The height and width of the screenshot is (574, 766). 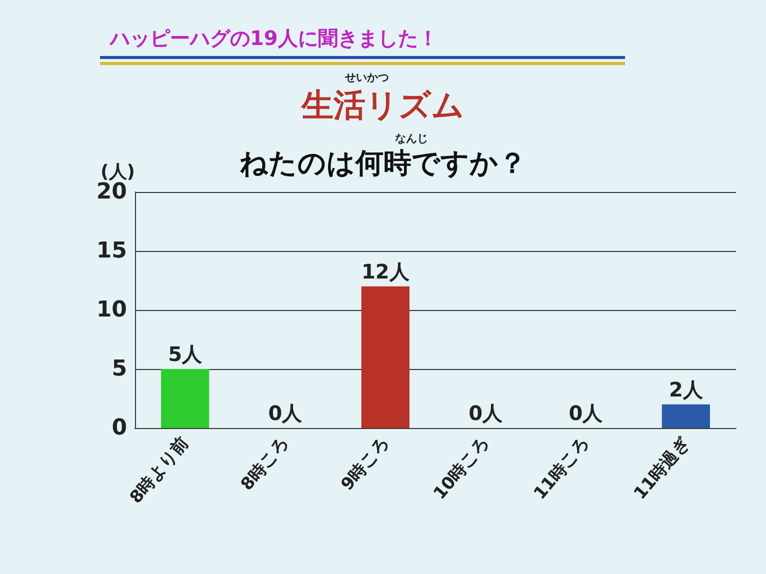 What do you see at coordinates (366, 77) in the screenshot?
I see `text: せいかつ` at bounding box center [366, 77].